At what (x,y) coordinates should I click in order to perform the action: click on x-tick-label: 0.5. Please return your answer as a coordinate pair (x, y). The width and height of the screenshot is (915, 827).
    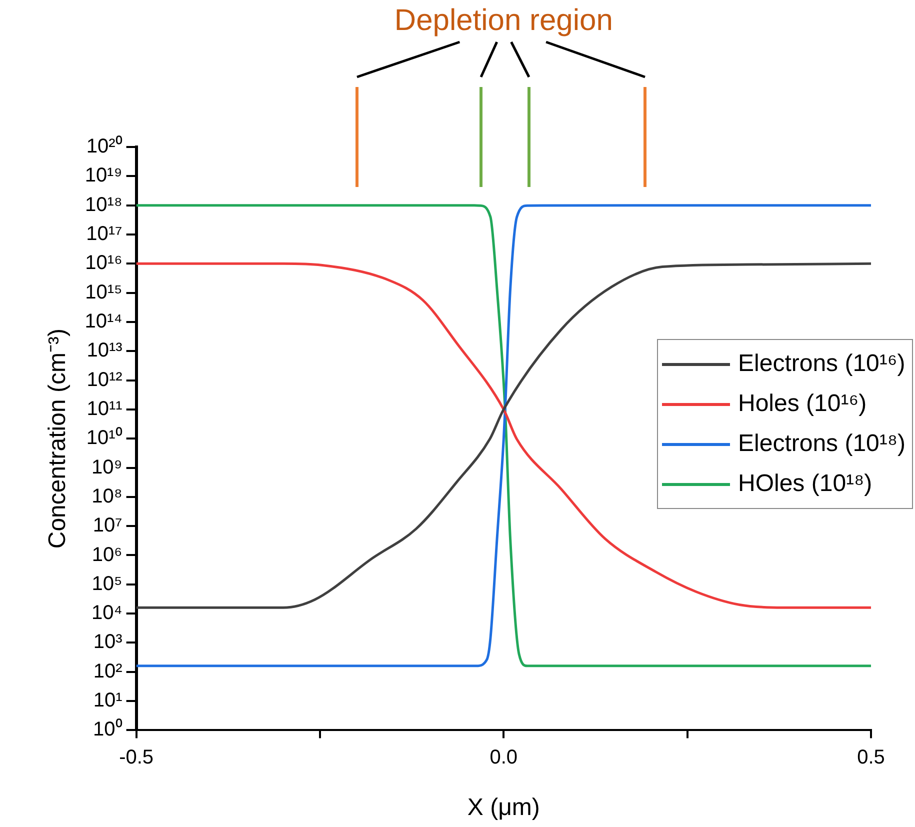
    Looking at the image, I should click on (871, 757).